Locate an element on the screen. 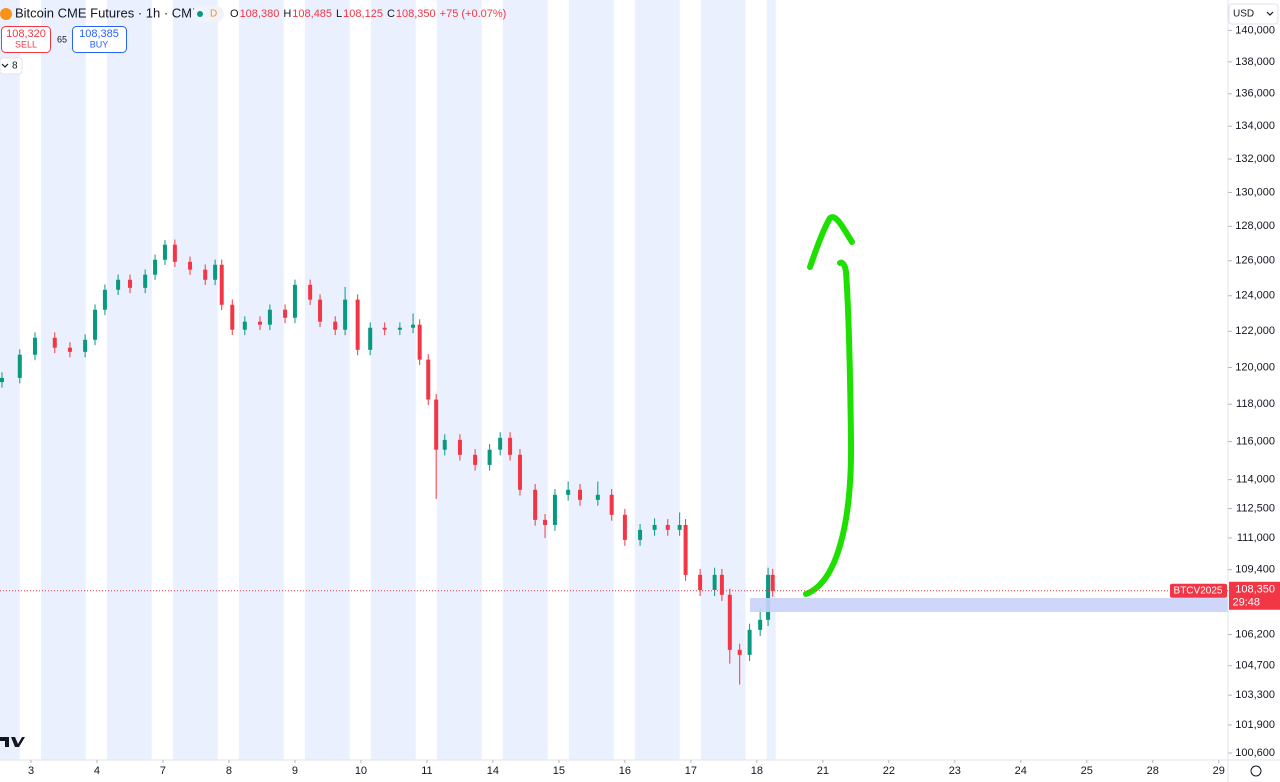 The image size is (1280, 782). x-tick-label: 16 is located at coordinates (625, 771).